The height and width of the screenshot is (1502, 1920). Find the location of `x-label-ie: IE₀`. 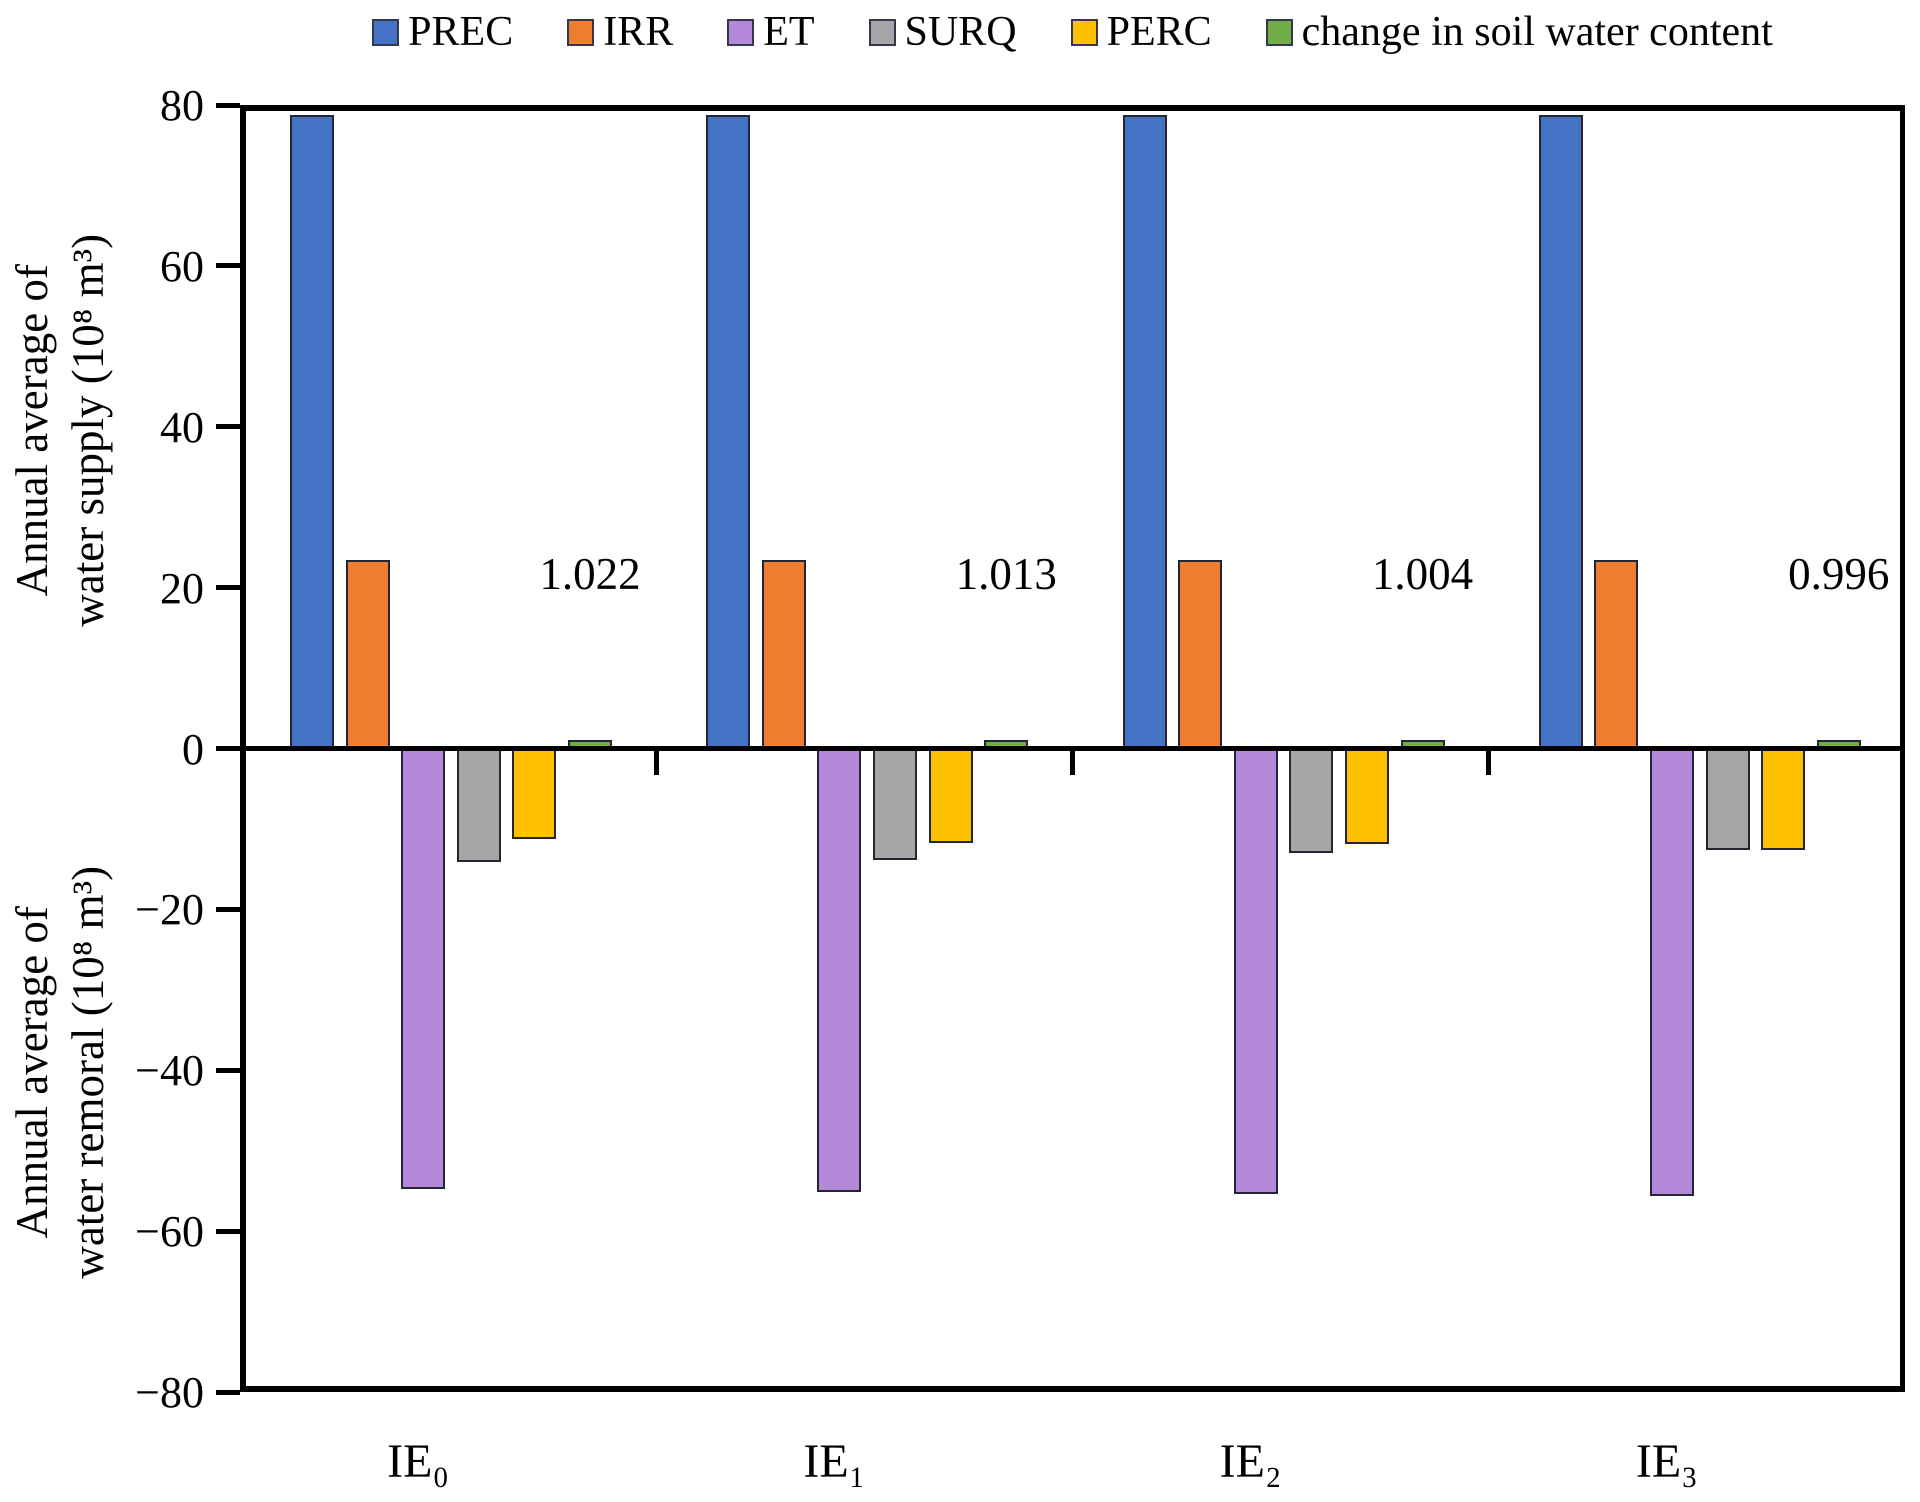

x-label-ie: IE₀ is located at coordinates (418, 1461).